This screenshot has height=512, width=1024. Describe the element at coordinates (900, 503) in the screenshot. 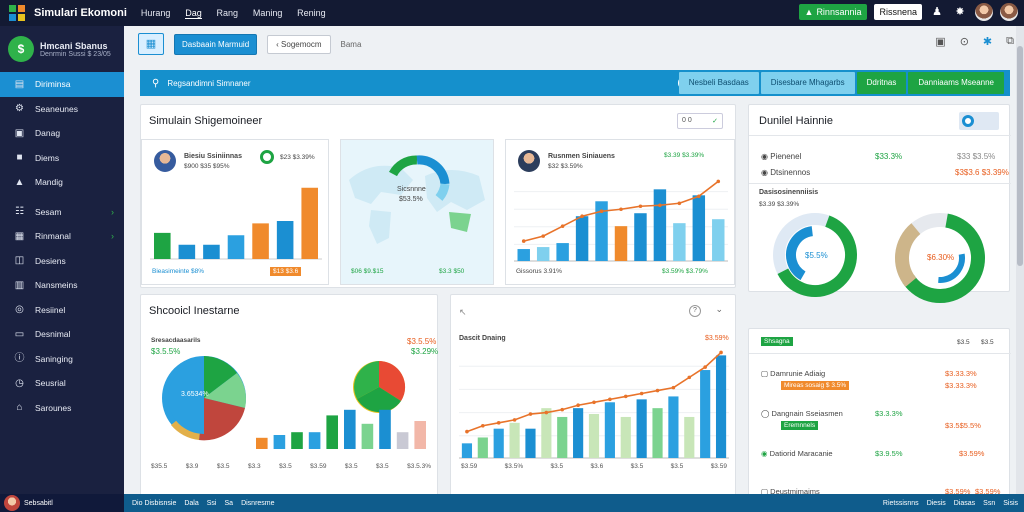

I see `status-item: Rietssisnns` at that location.